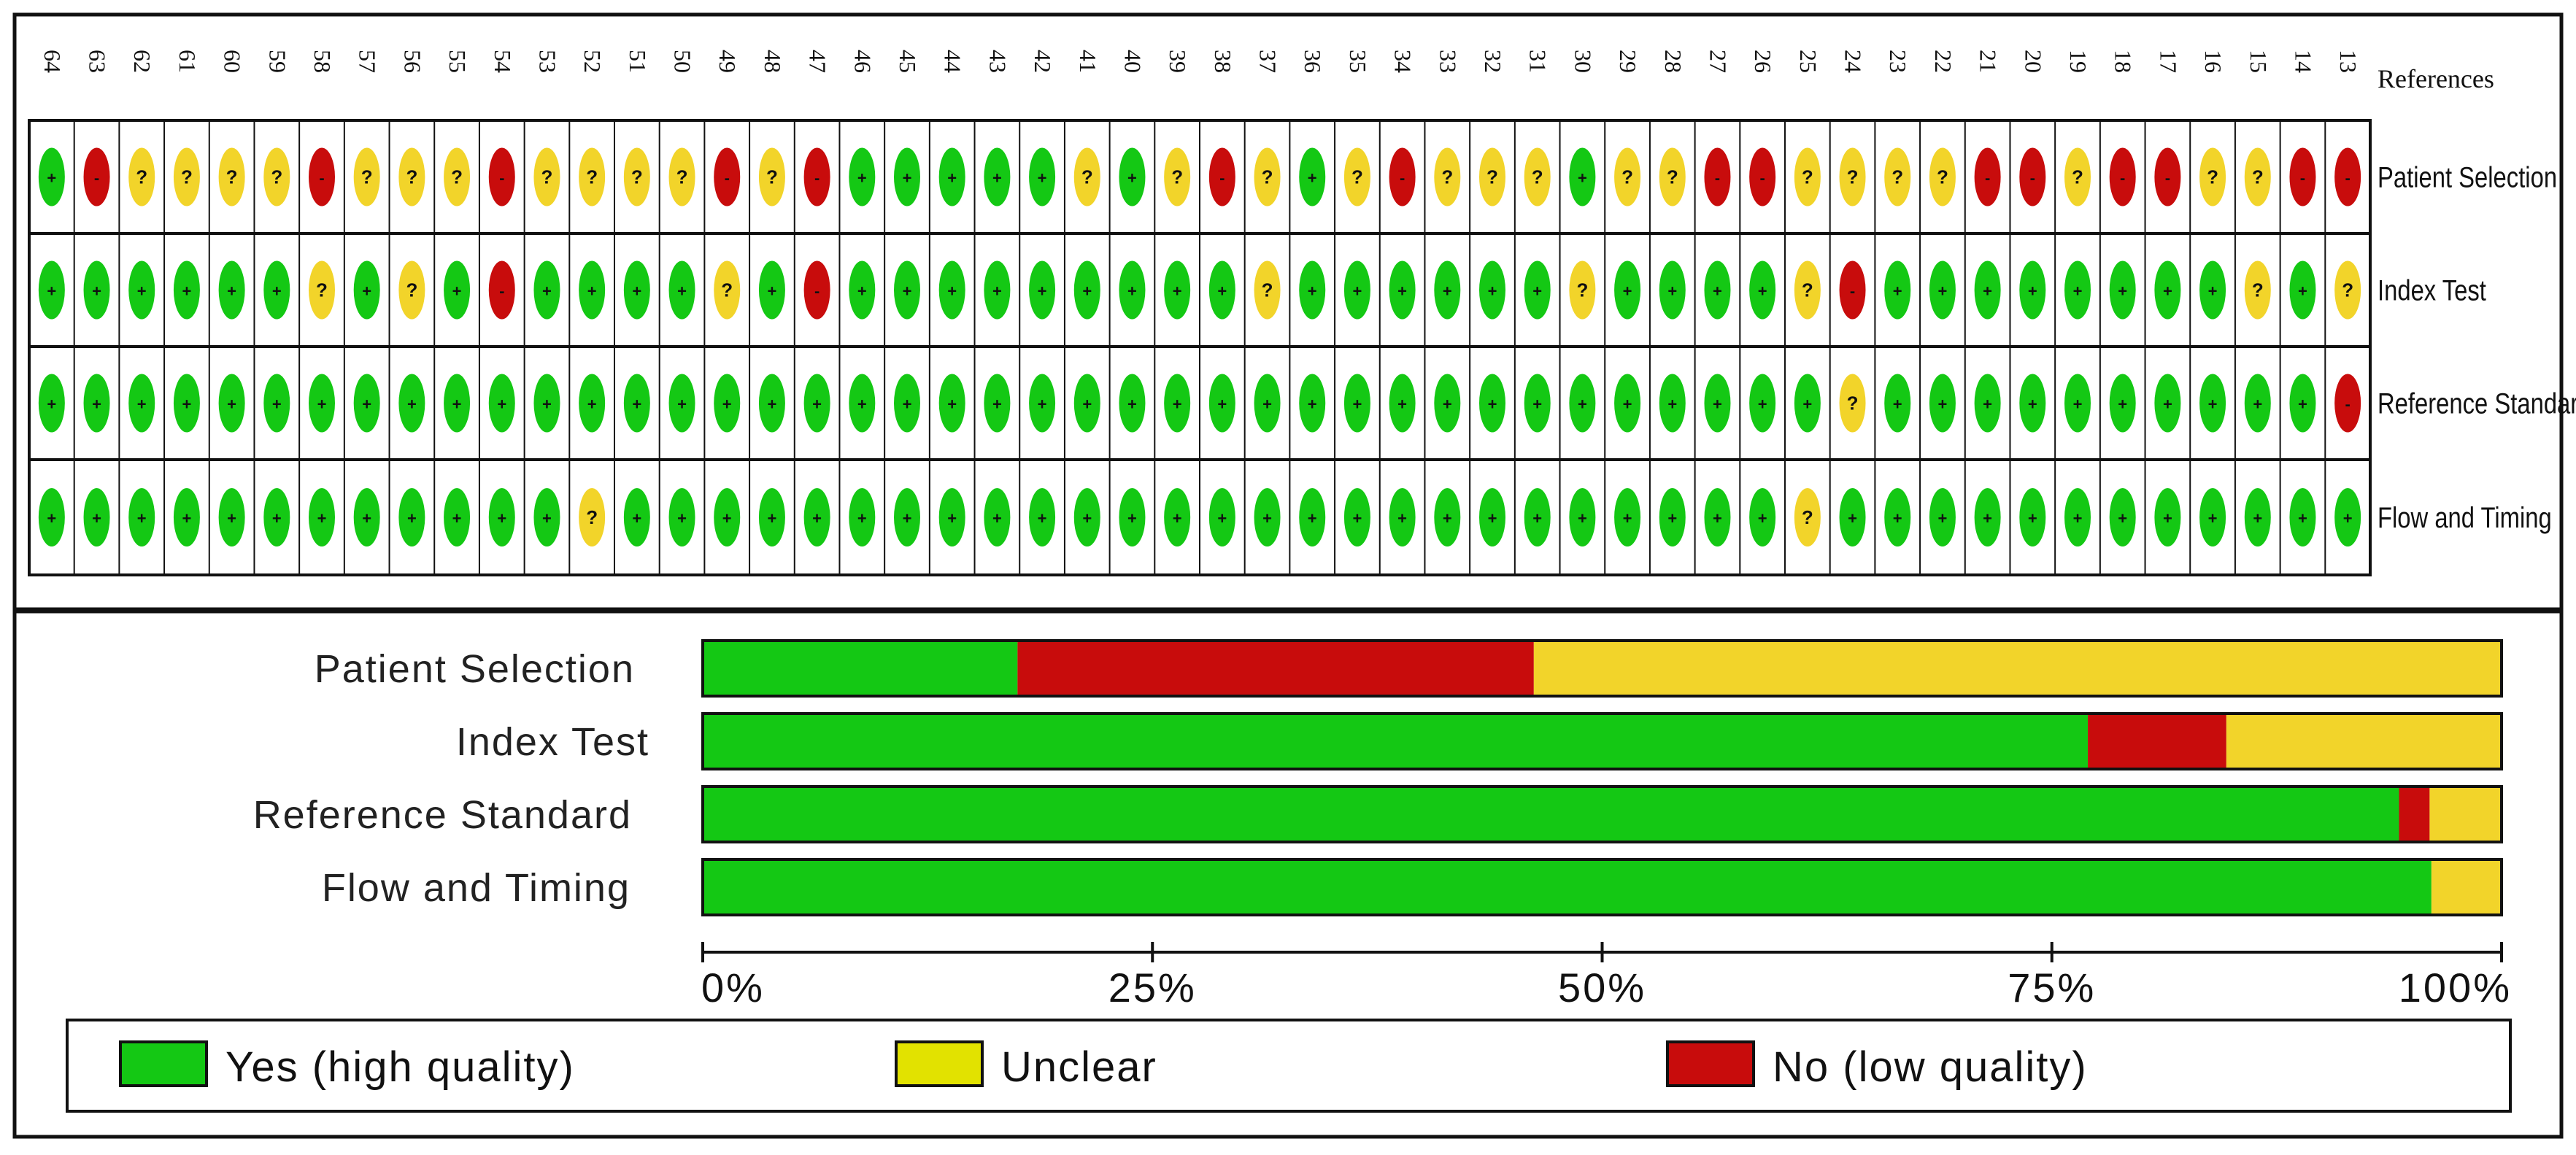 The height and width of the screenshot is (1155, 2576). Describe the element at coordinates (53, 61) in the screenshot. I see `study-label: 64` at that location.